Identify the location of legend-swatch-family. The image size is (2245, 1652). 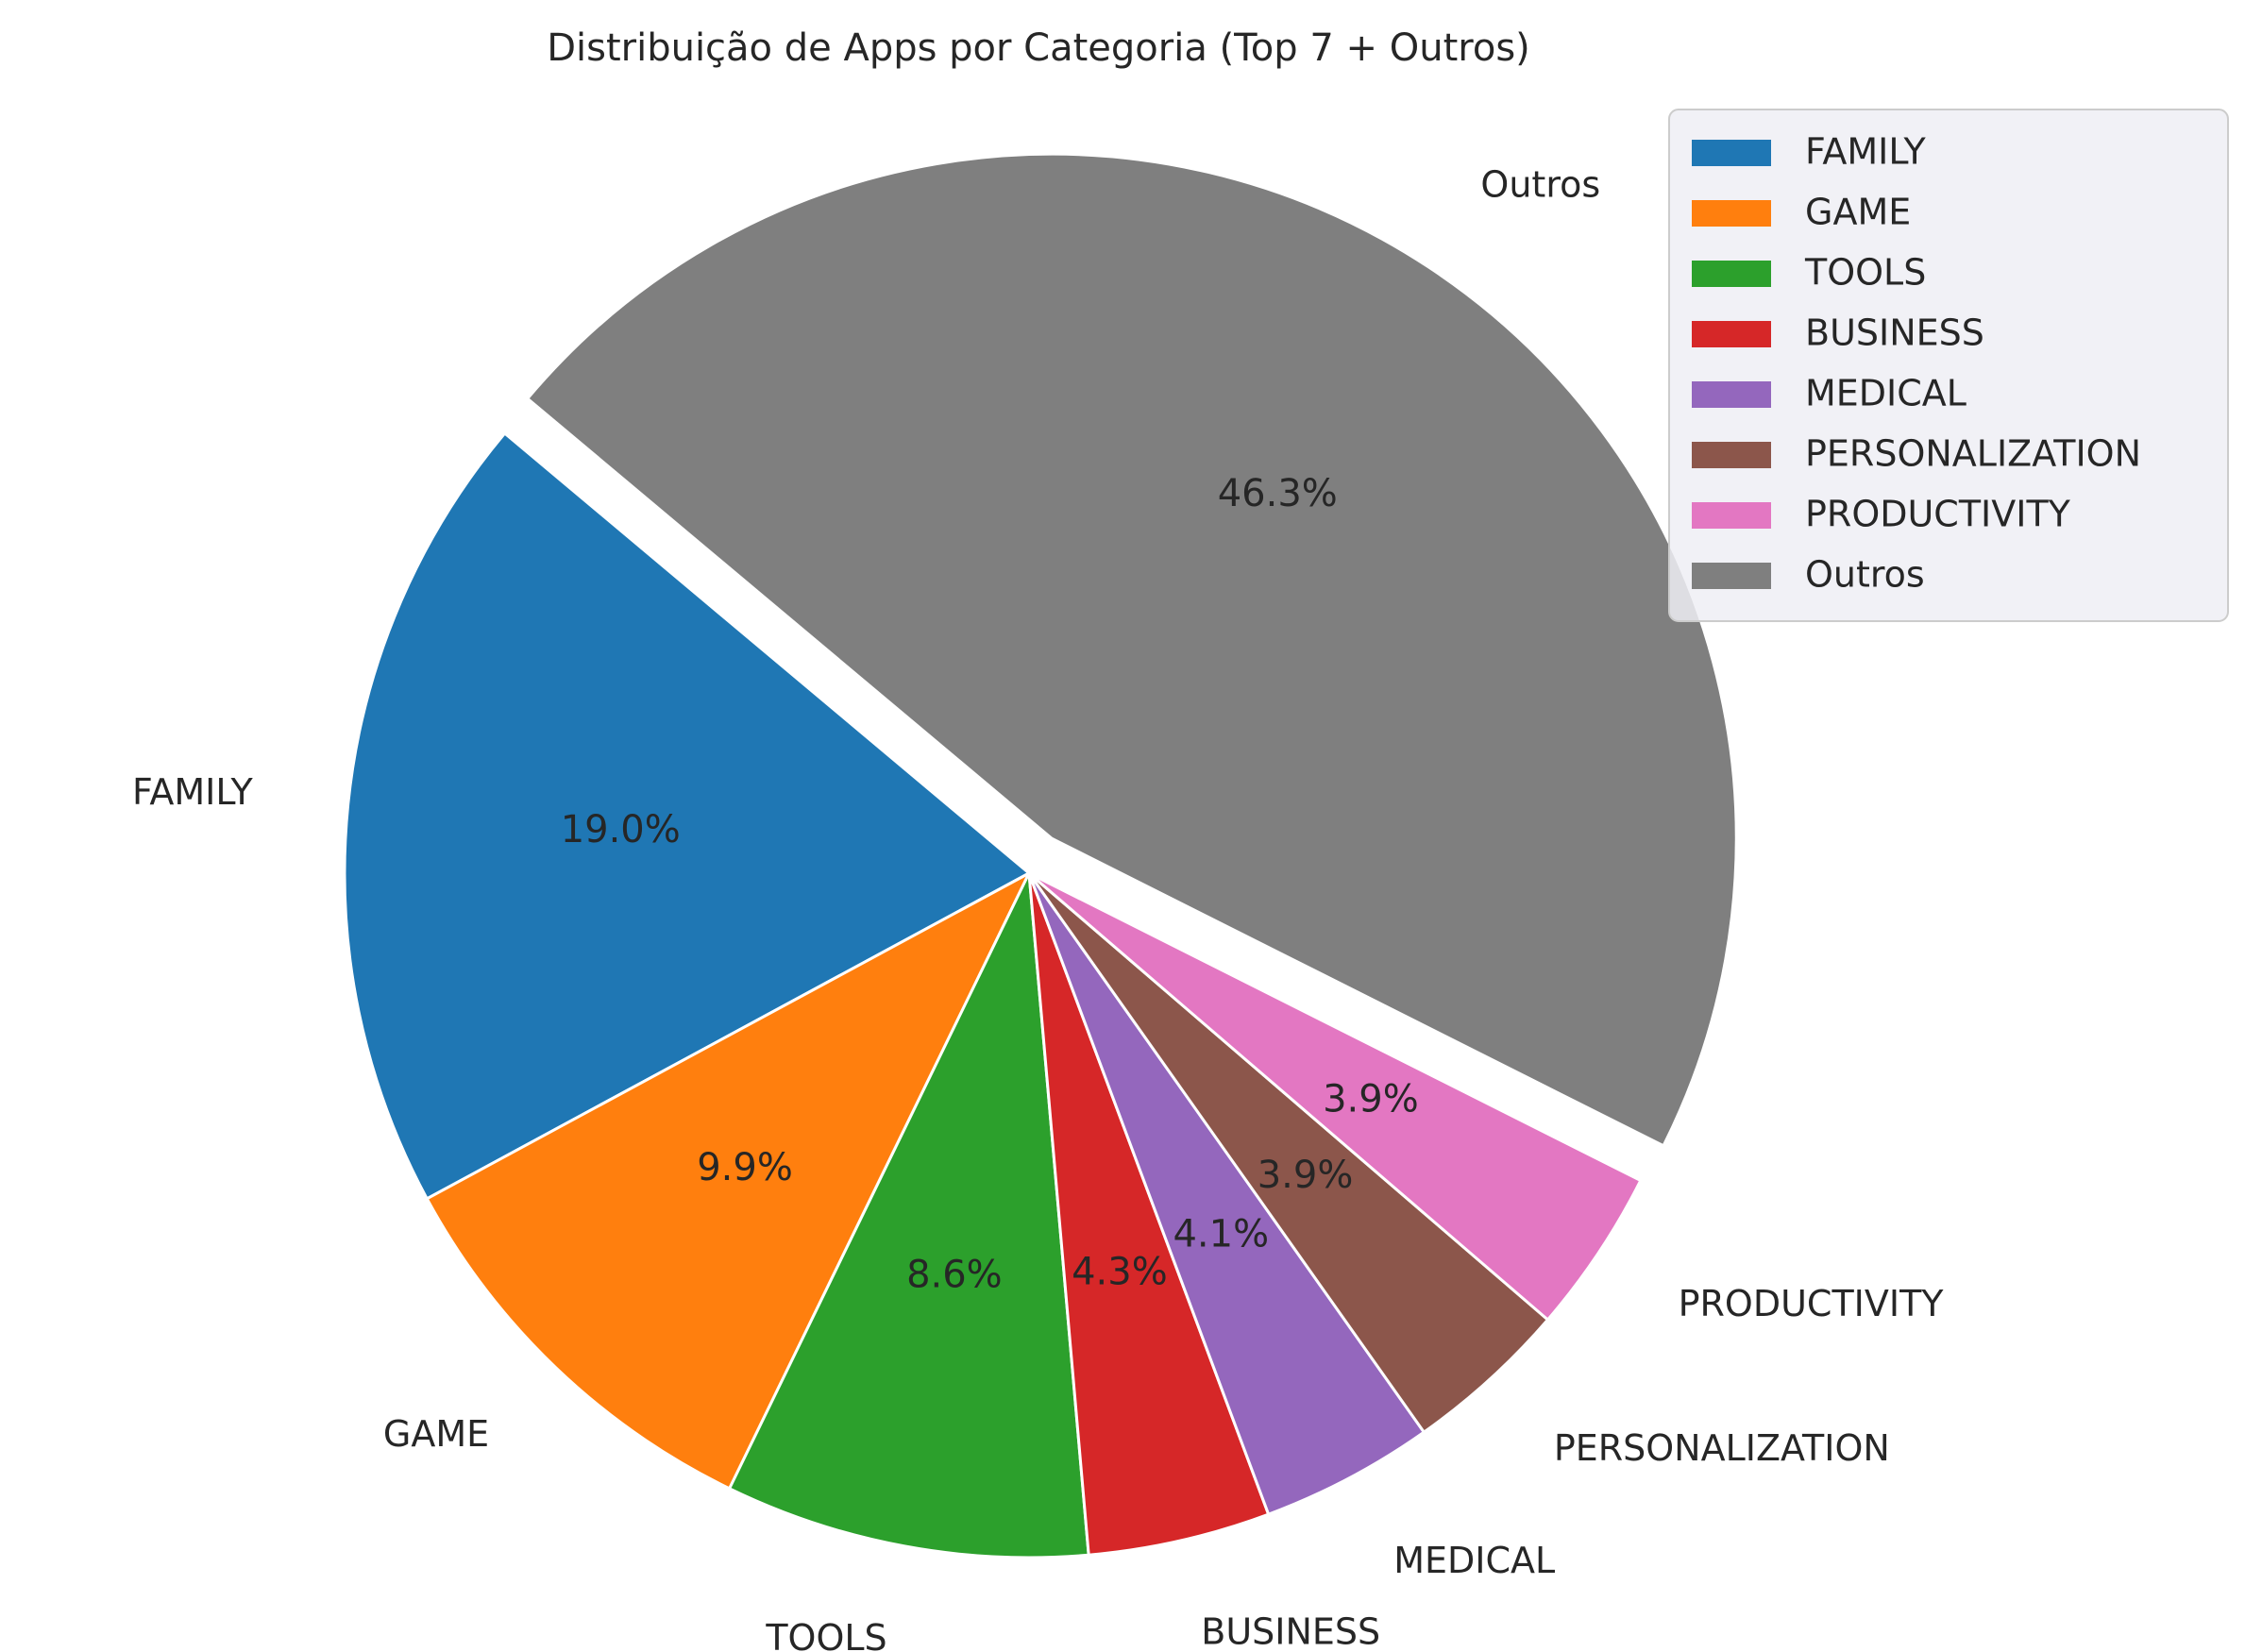
(1731, 153).